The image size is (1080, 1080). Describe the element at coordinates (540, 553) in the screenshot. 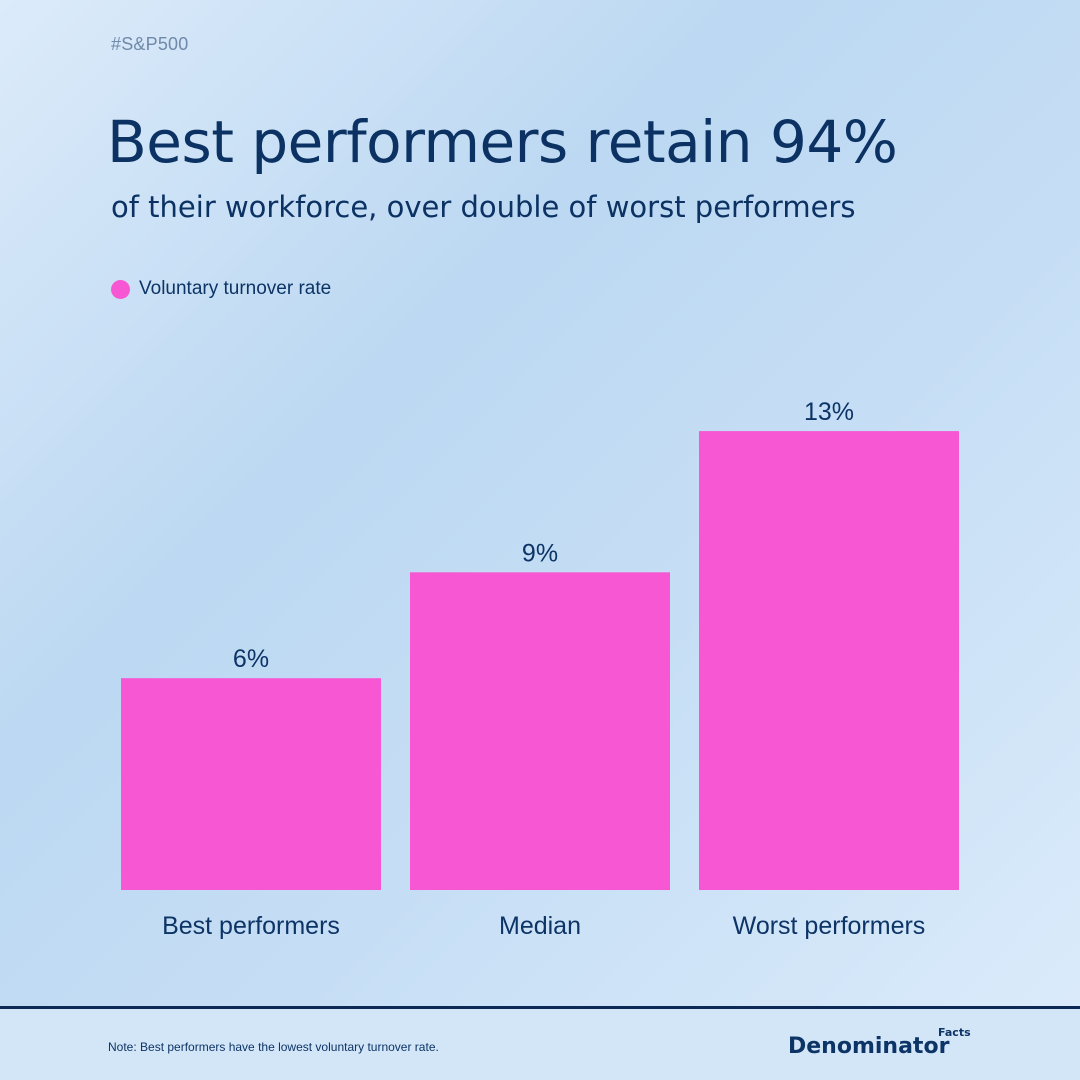

I see `data-label-median: 9%` at that location.